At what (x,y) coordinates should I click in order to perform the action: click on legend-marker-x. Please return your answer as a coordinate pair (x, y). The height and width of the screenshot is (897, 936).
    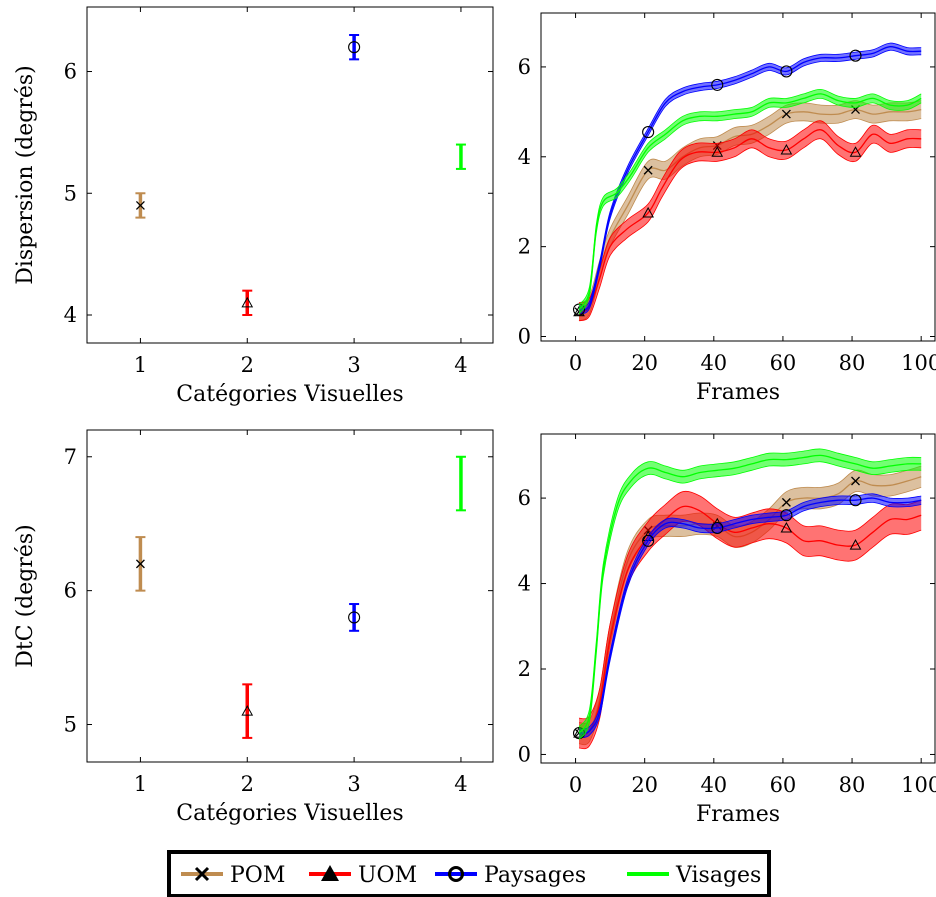
    Looking at the image, I should click on (202, 874).